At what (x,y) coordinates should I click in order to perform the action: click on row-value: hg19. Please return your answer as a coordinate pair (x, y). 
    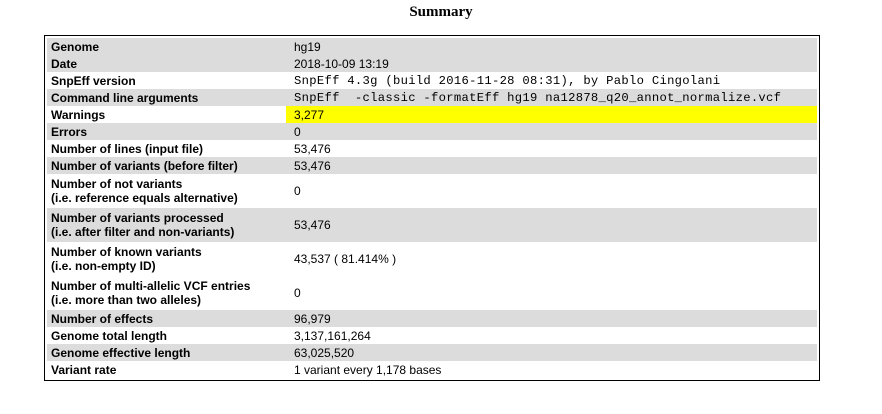
    Looking at the image, I should click on (551, 46).